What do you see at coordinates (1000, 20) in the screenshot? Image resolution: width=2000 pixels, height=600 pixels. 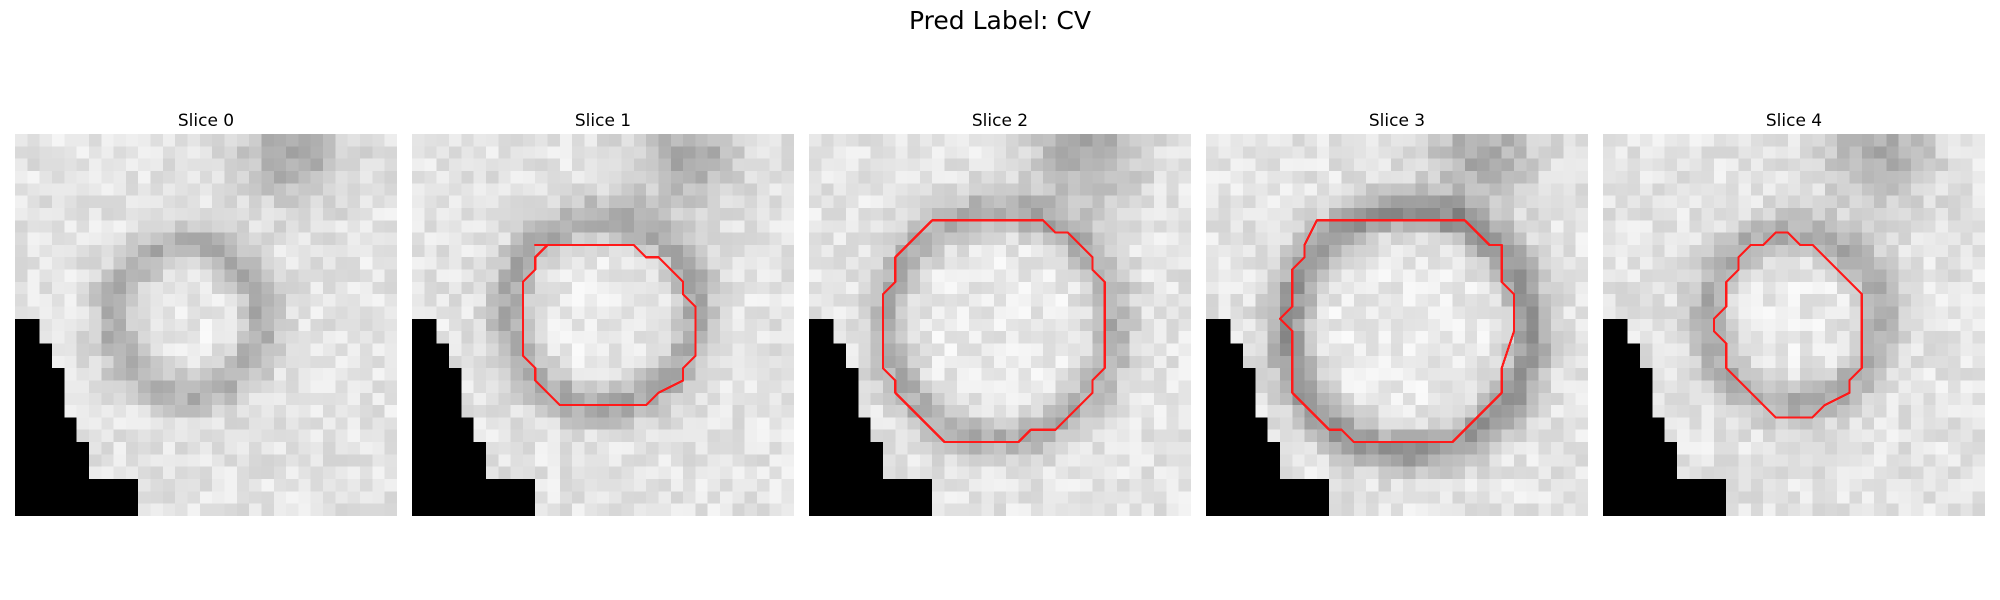 I see `figure-title: Pred Label: CV` at bounding box center [1000, 20].